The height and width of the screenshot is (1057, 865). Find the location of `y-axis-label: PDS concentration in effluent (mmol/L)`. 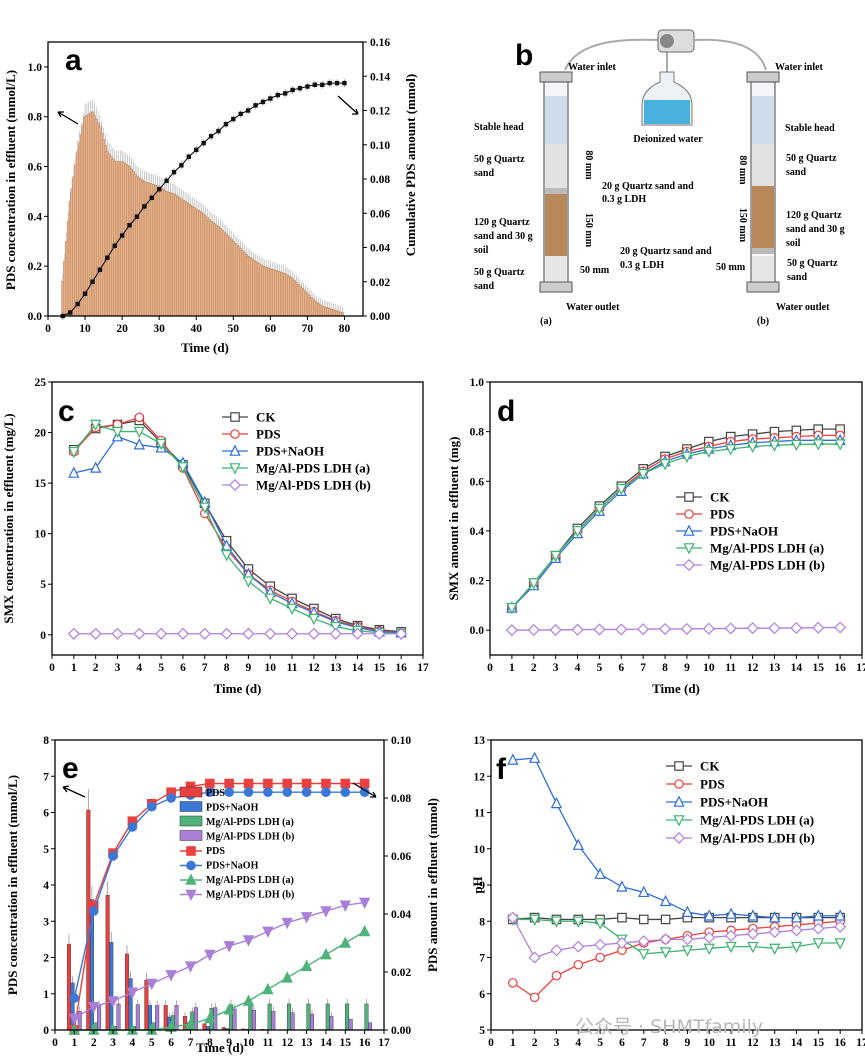

y-axis-label: PDS concentration in effluent (mmol/L) is located at coordinates (10, 180).